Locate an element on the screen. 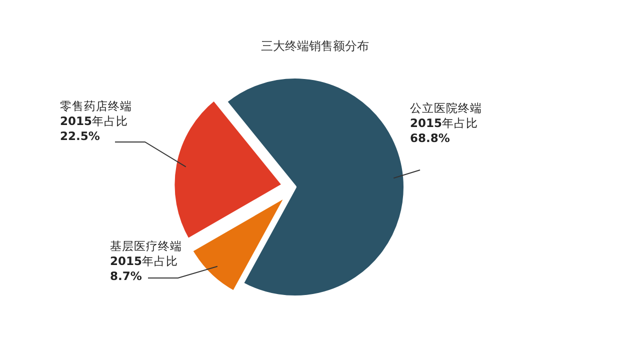  slice-label: 零售药店终端 is located at coordinates (96, 106).